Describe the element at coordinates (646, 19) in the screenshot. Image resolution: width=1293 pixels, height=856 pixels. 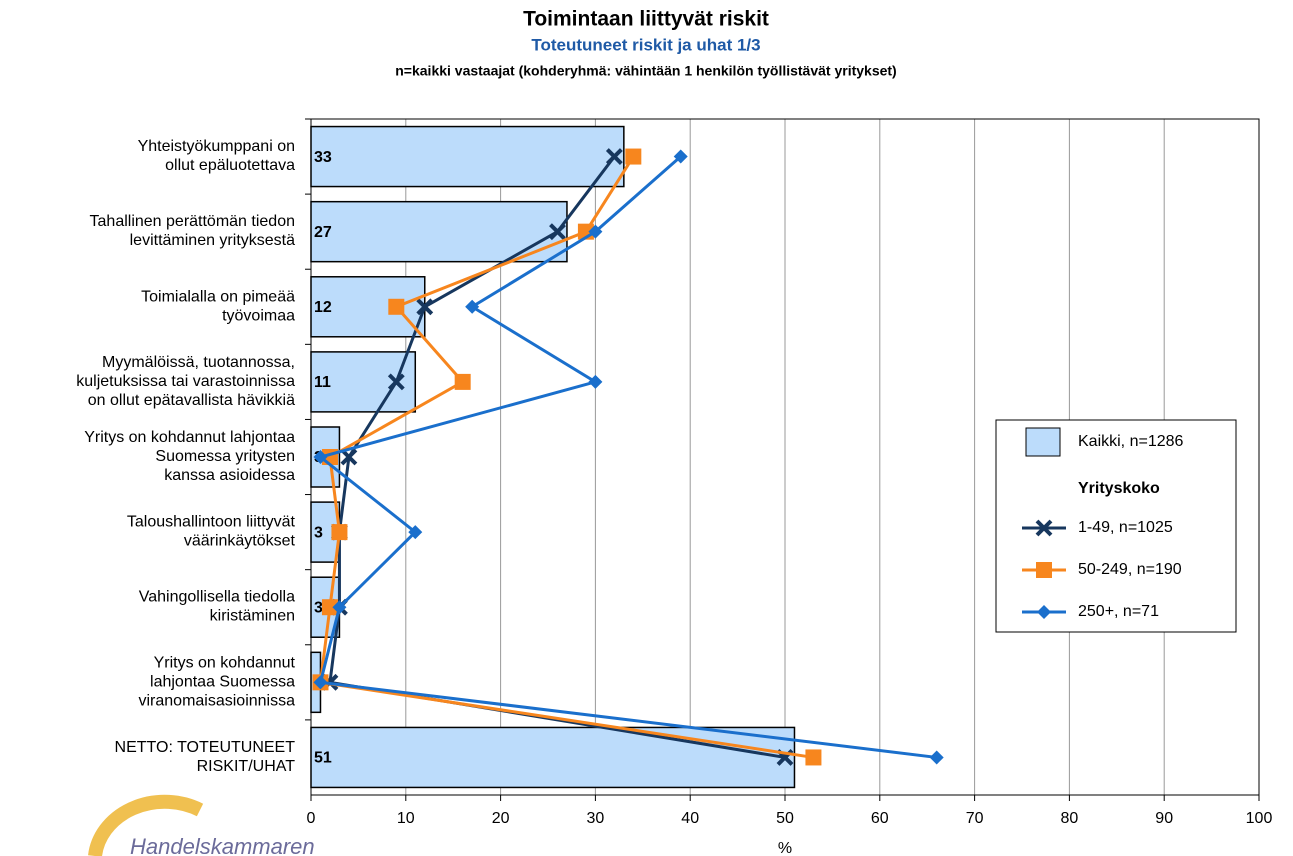
I see `chart-title: Toimintaan liittyvät riskit` at that location.